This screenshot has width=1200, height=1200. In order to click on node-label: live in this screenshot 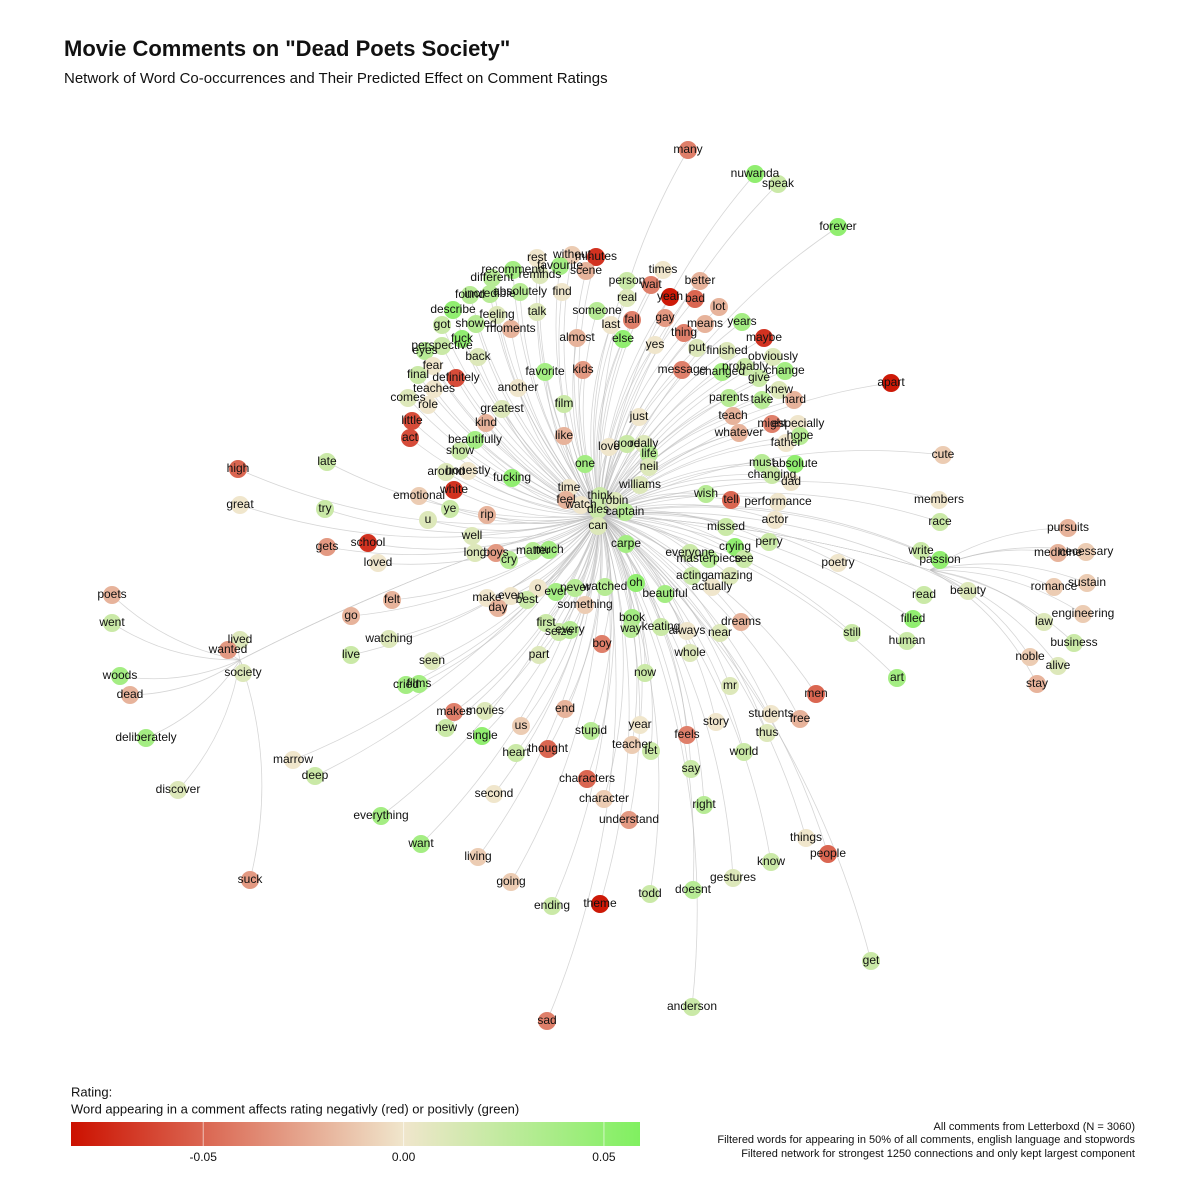, I will do `click(351, 654)`.